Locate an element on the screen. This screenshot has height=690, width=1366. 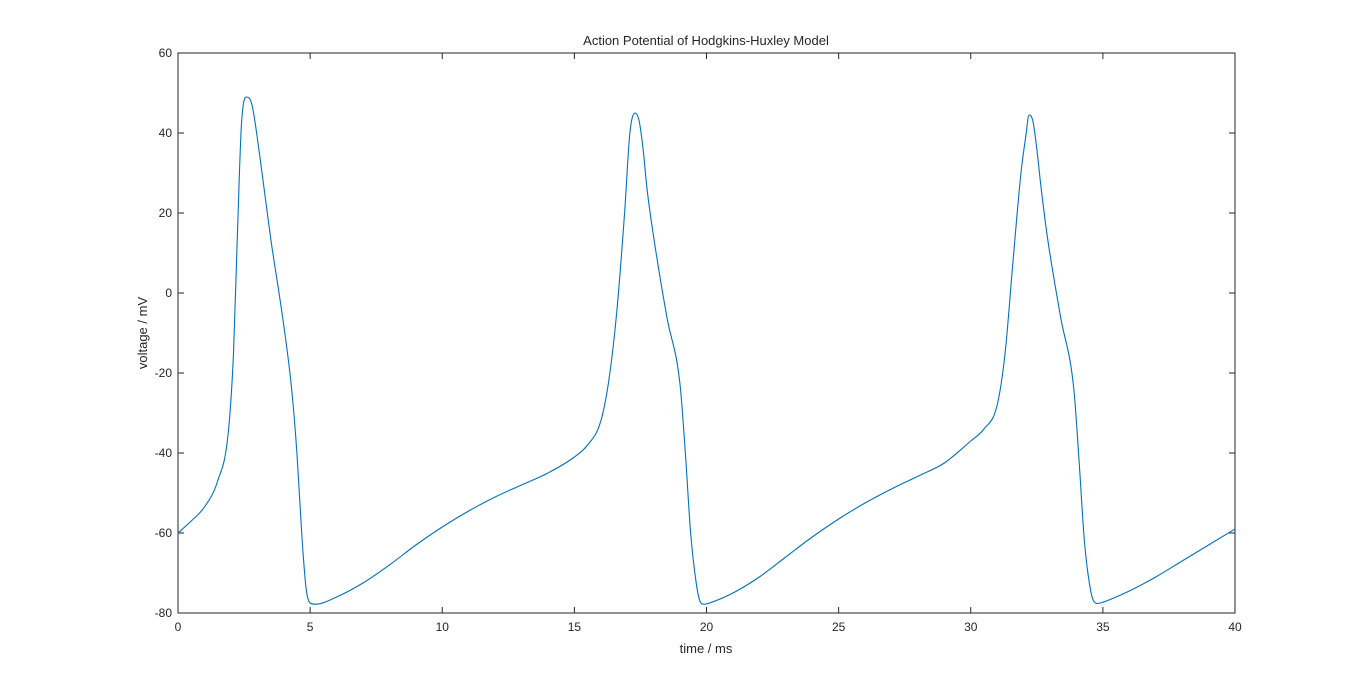
y-tick-label: -60 is located at coordinates (164, 533).